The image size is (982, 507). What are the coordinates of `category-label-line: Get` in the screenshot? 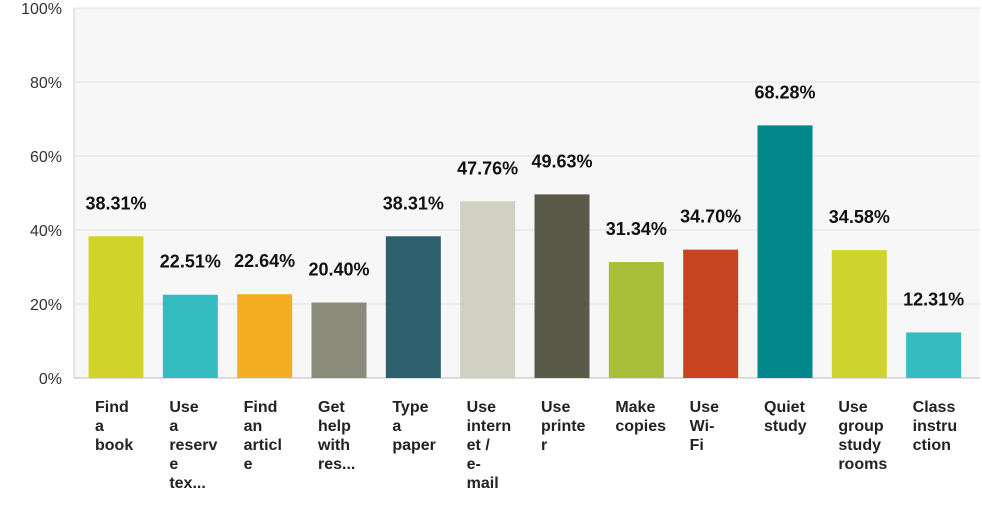 It's located at (331, 407).